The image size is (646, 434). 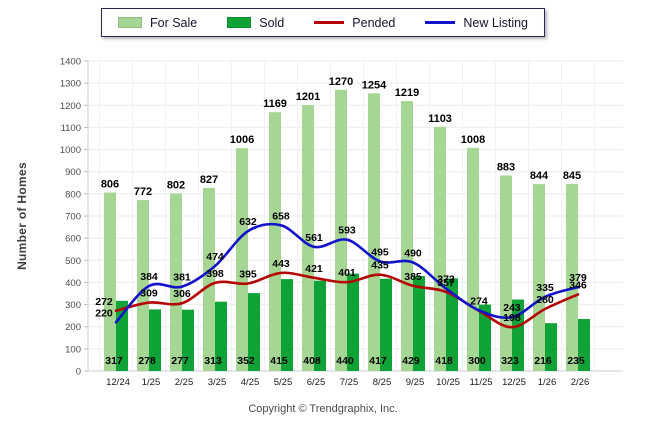 What do you see at coordinates (182, 294) in the screenshot?
I see `line-label-pended: 306` at bounding box center [182, 294].